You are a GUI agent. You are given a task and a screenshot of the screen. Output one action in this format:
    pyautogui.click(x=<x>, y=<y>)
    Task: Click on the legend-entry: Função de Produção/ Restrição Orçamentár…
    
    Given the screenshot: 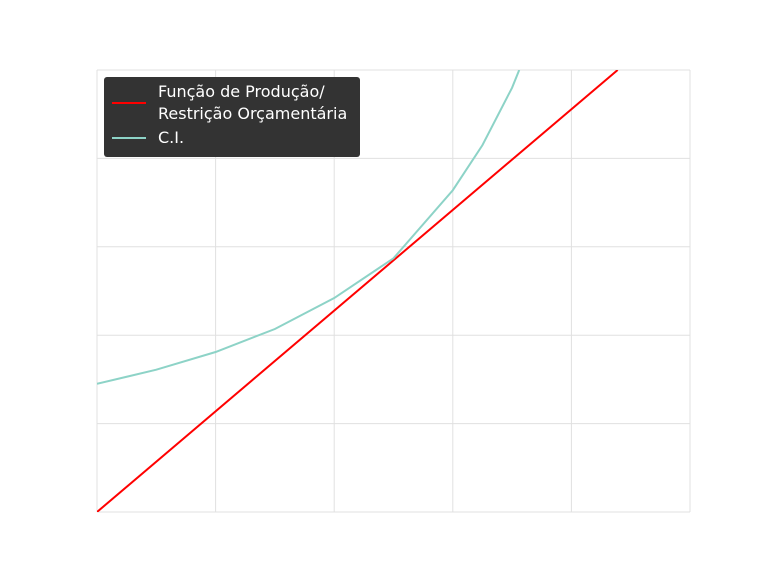 What is the action you would take?
    pyautogui.click(x=232, y=103)
    